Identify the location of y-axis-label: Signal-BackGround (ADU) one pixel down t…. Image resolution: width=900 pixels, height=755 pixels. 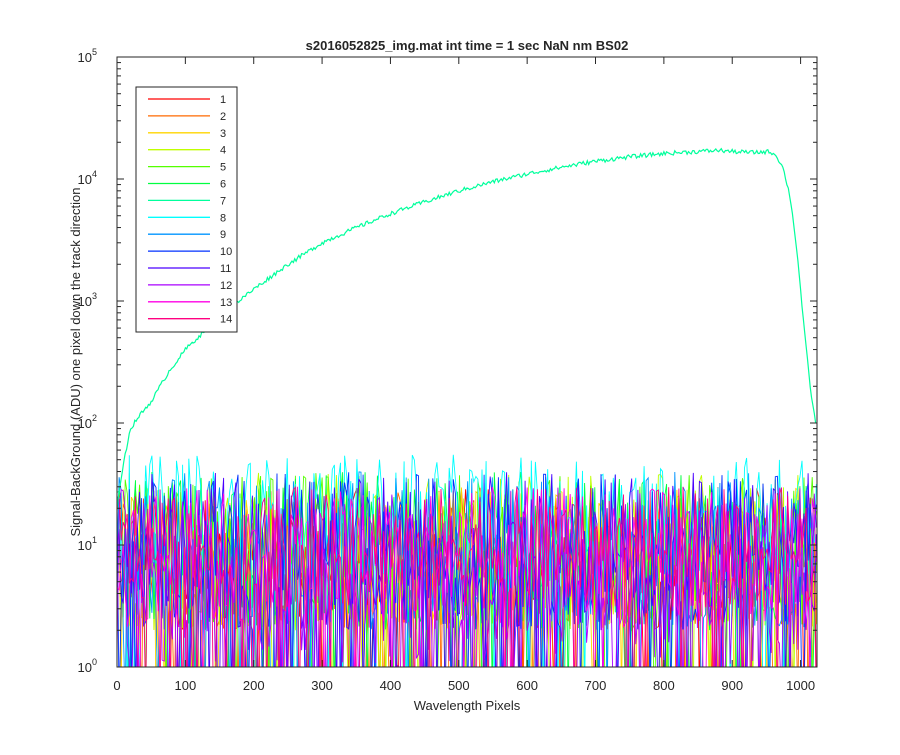
(75, 361).